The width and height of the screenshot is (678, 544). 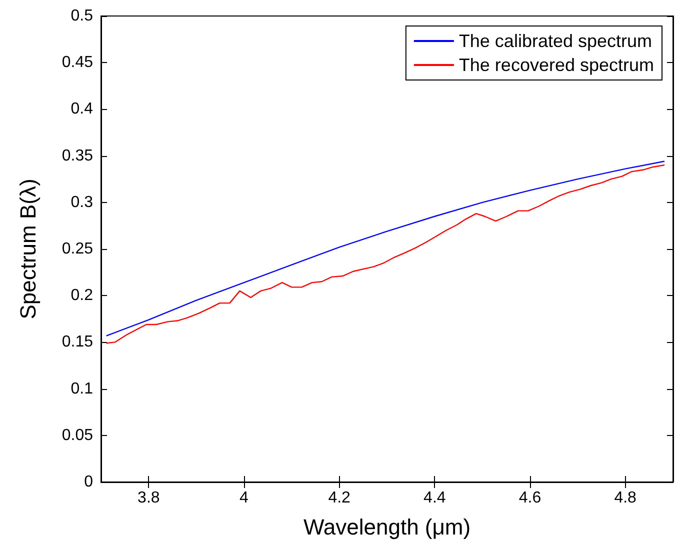 What do you see at coordinates (78, 435) in the screenshot?
I see `y-tick-label: 0.05` at bounding box center [78, 435].